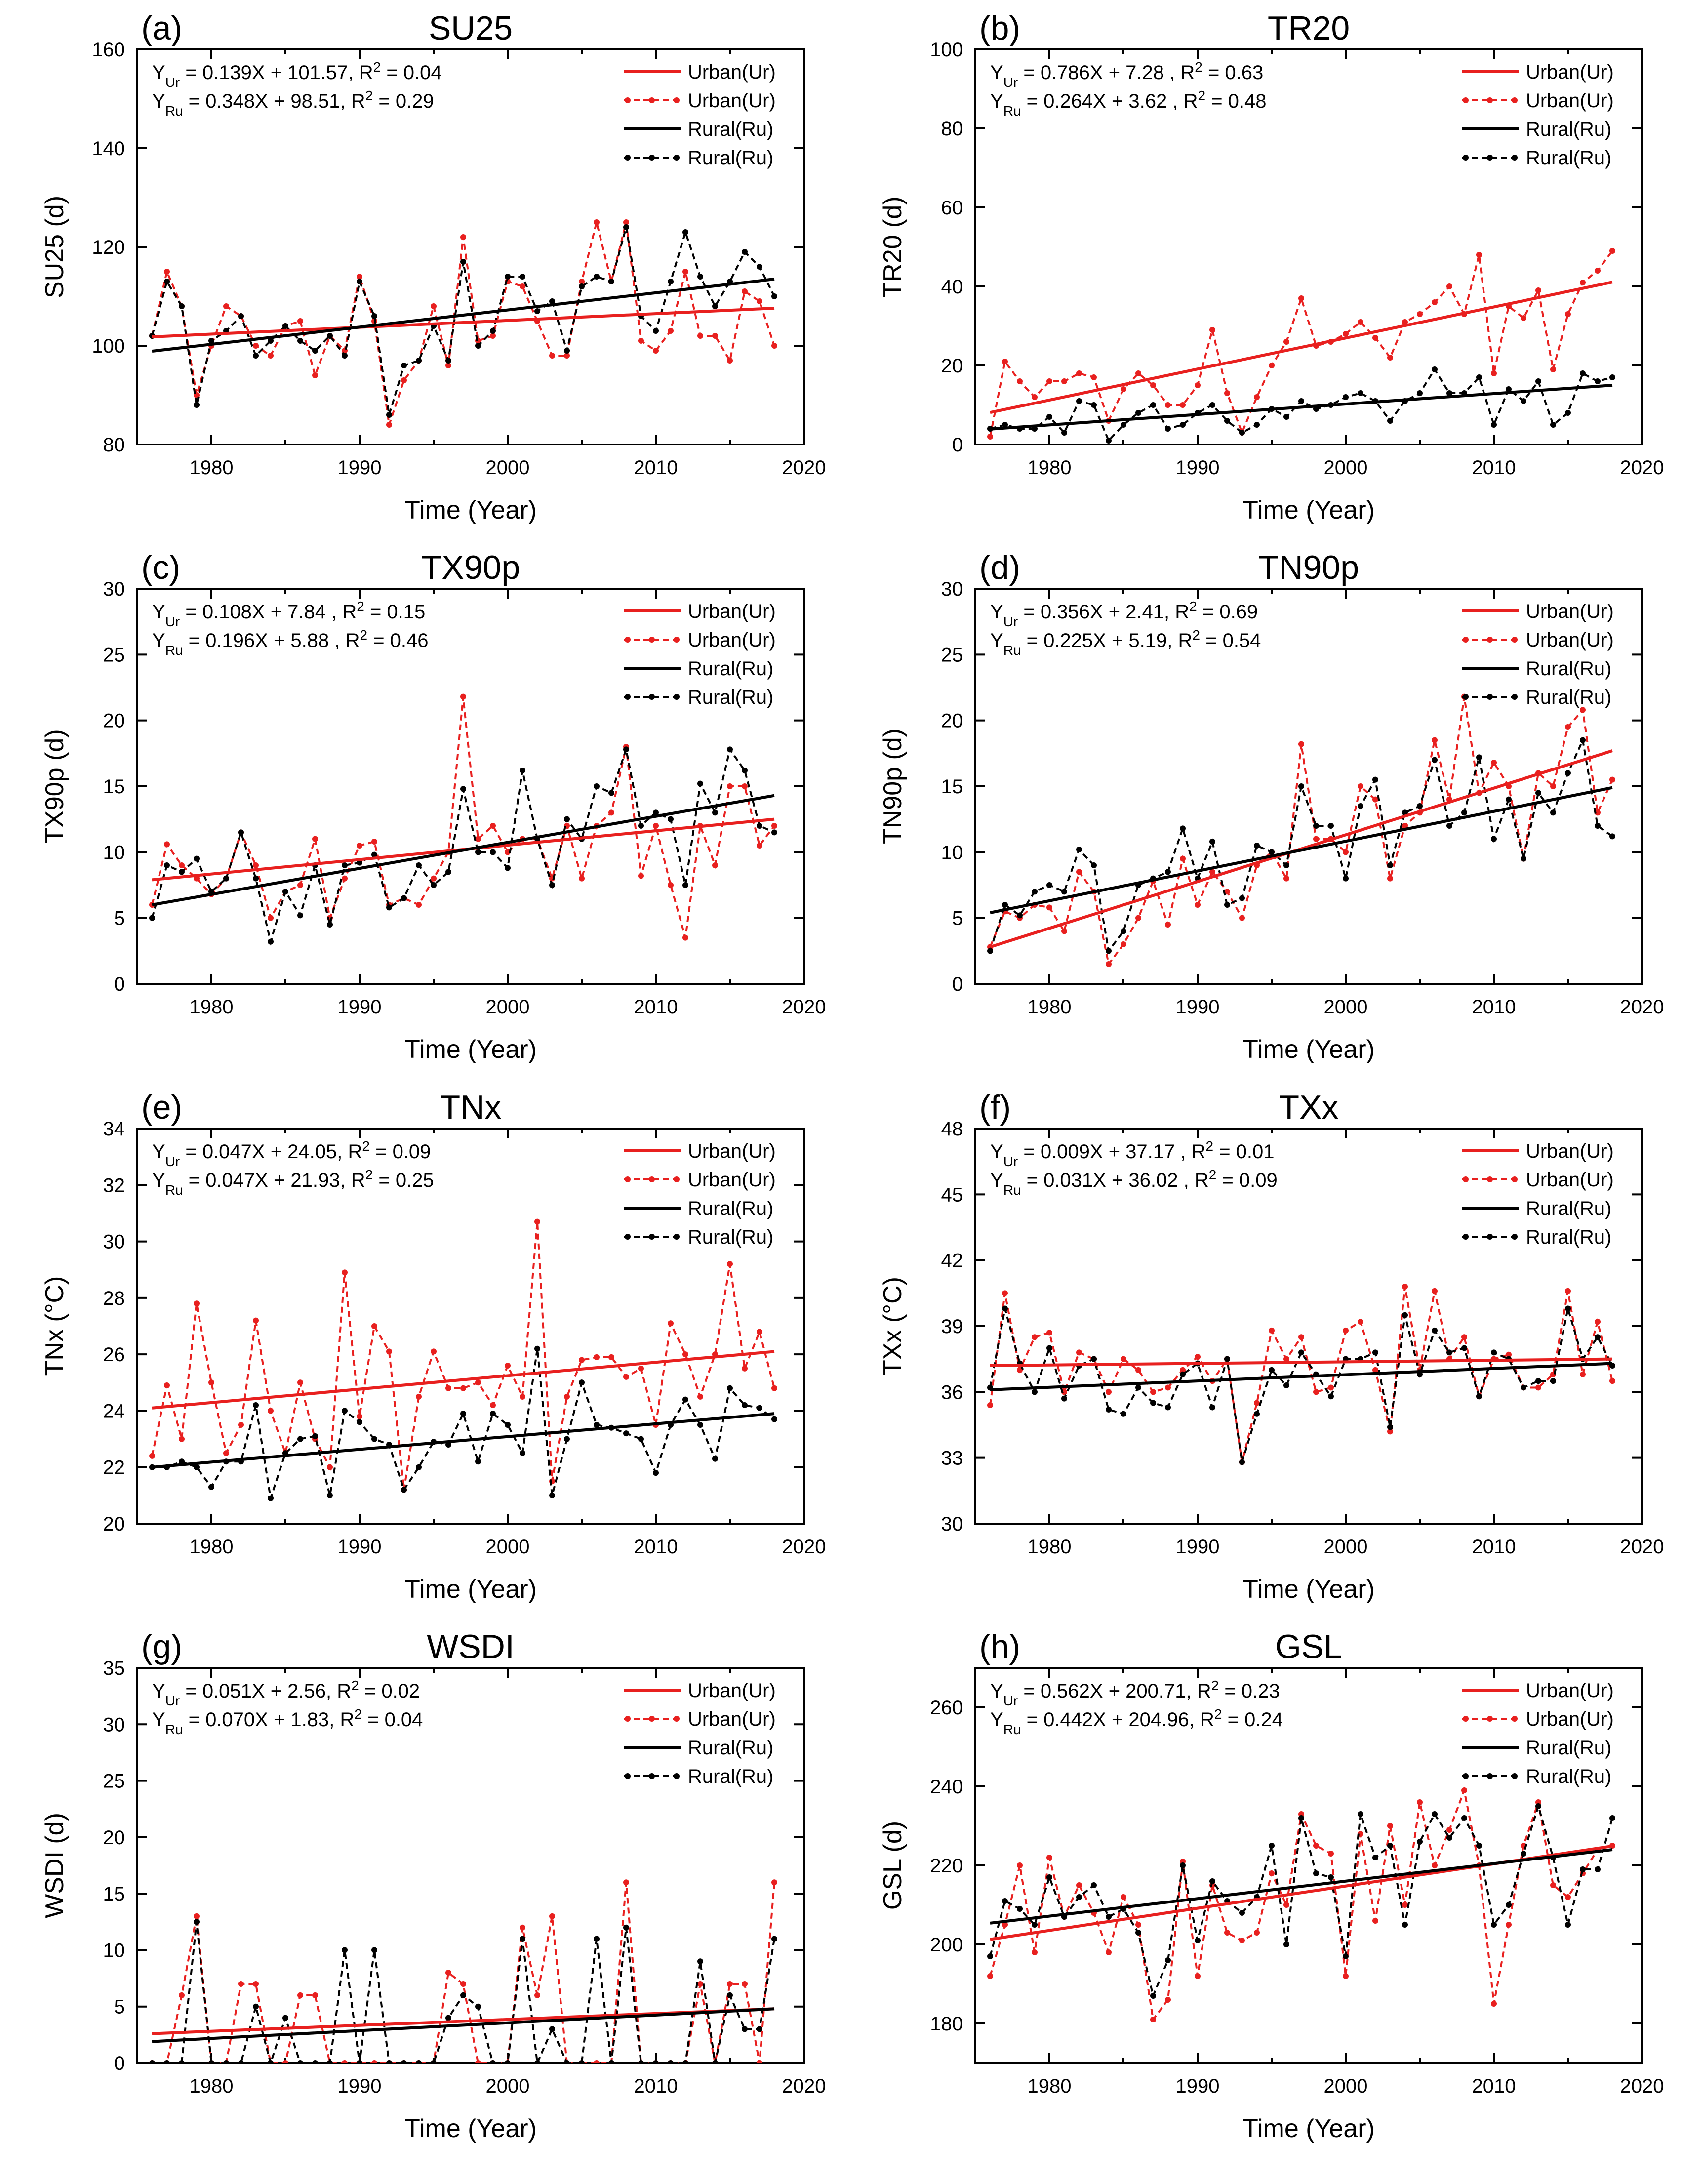  What do you see at coordinates (463, 2025) in the screenshot?
I see `rural-trend-line` at bounding box center [463, 2025].